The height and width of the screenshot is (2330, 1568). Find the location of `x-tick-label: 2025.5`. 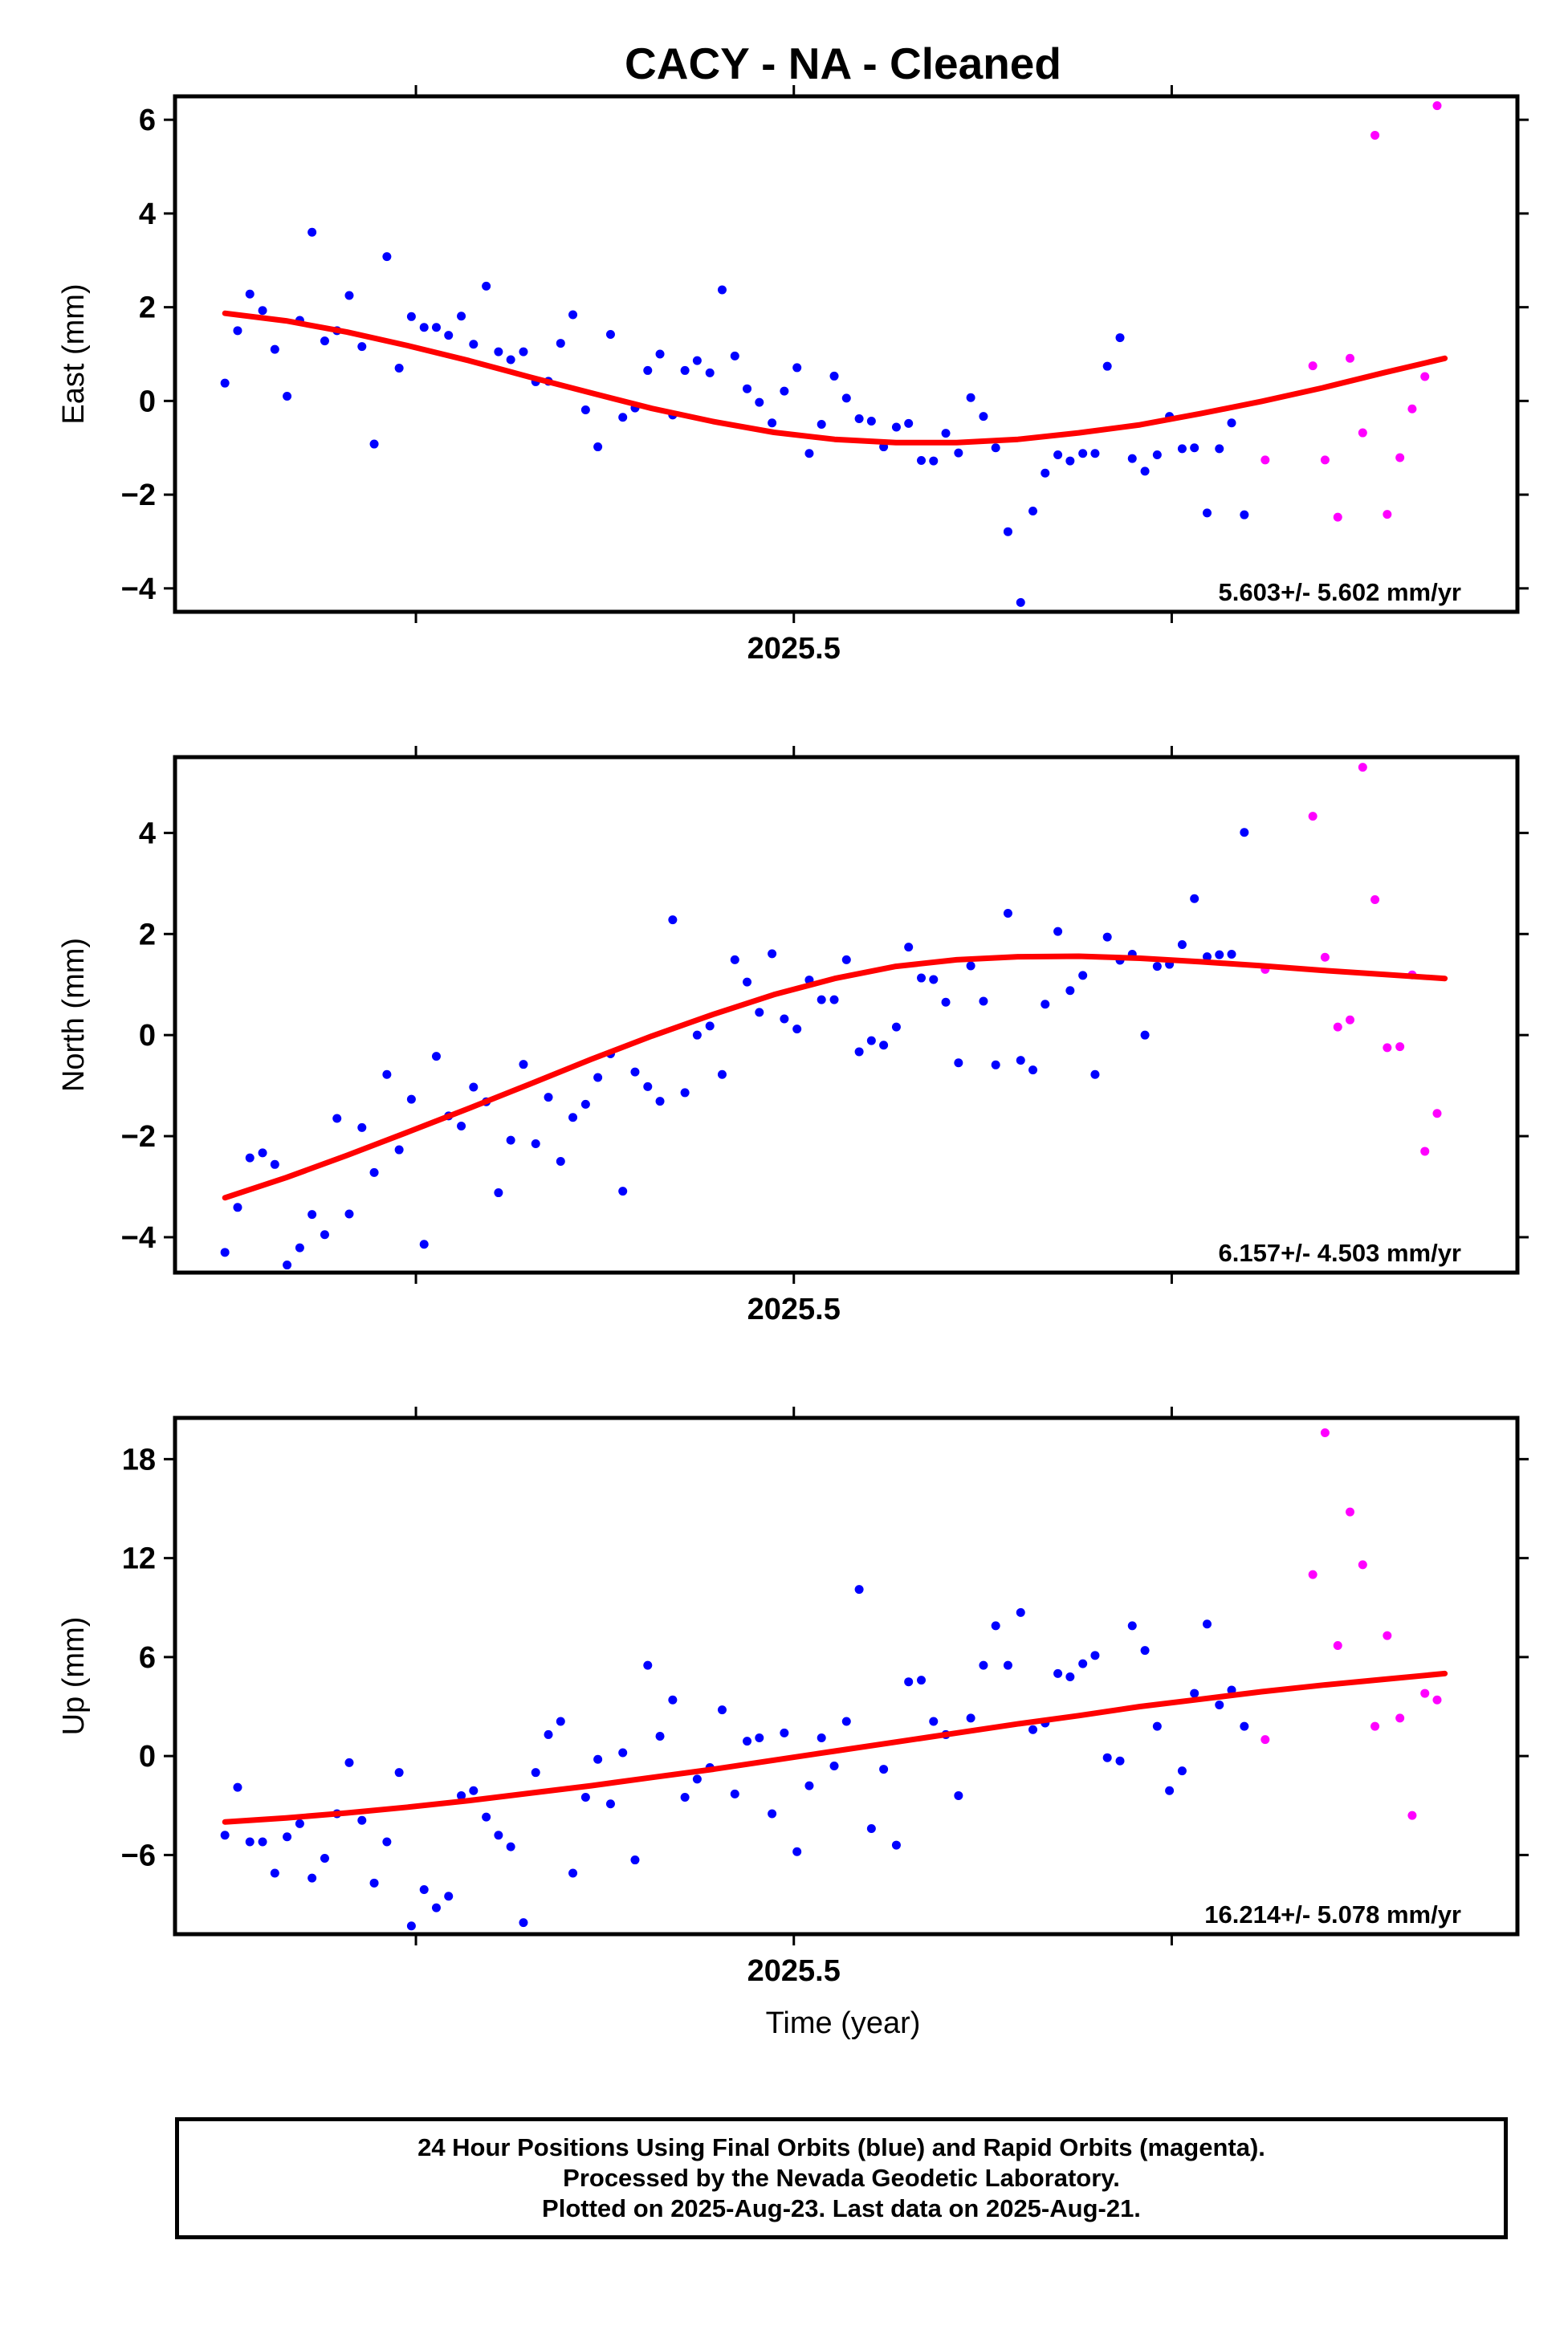

x-tick-label: 2025.5 is located at coordinates (794, 649).